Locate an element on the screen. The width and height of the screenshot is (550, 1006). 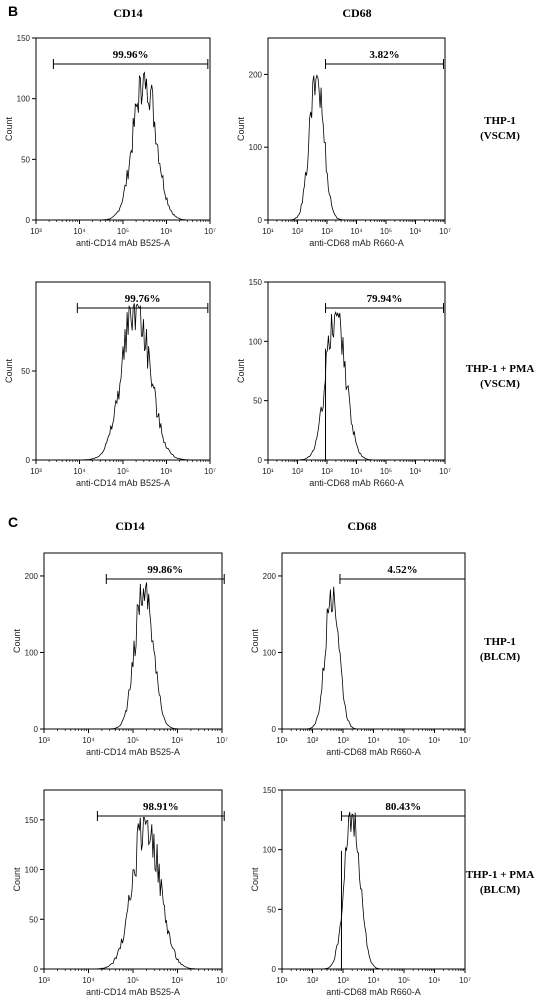
gate-percentage-label: 3.82% is located at coordinates (384, 55).